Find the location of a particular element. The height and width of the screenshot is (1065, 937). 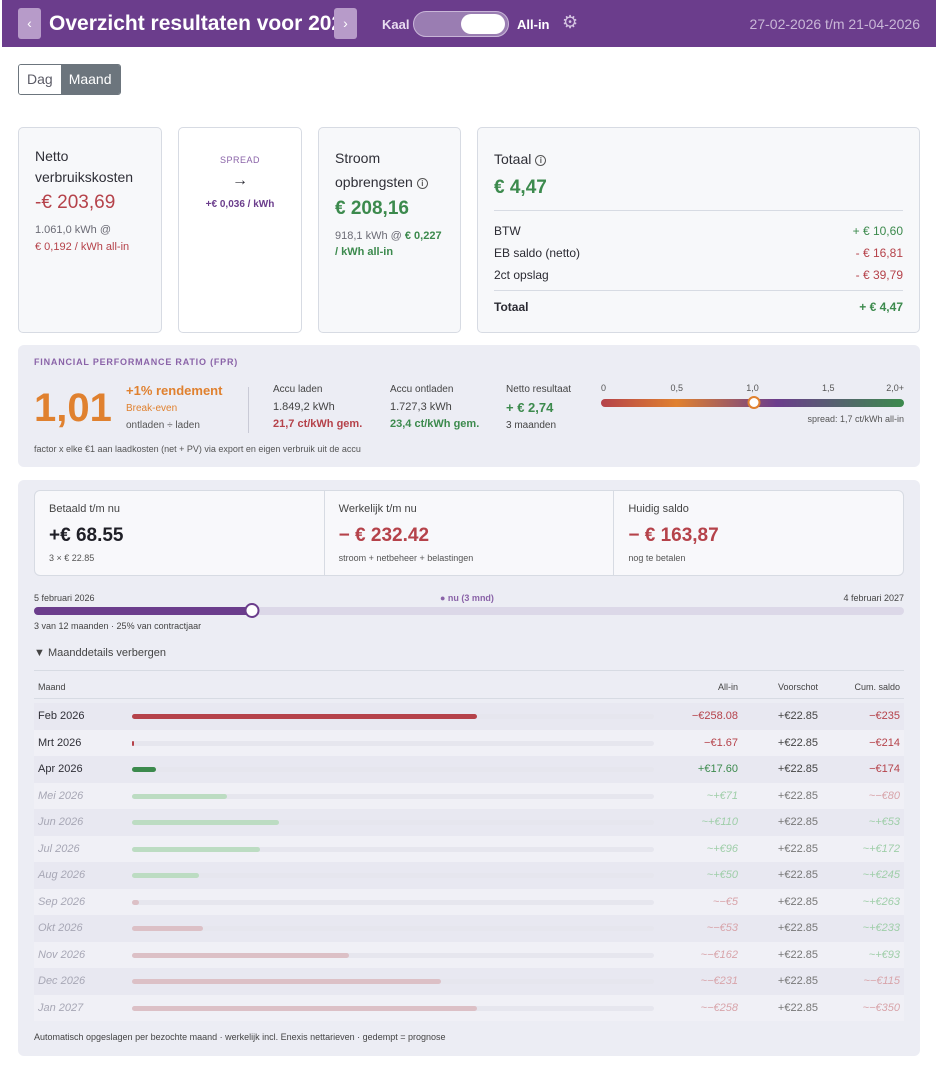

fpr-value: 1,01 is located at coordinates (73, 408).